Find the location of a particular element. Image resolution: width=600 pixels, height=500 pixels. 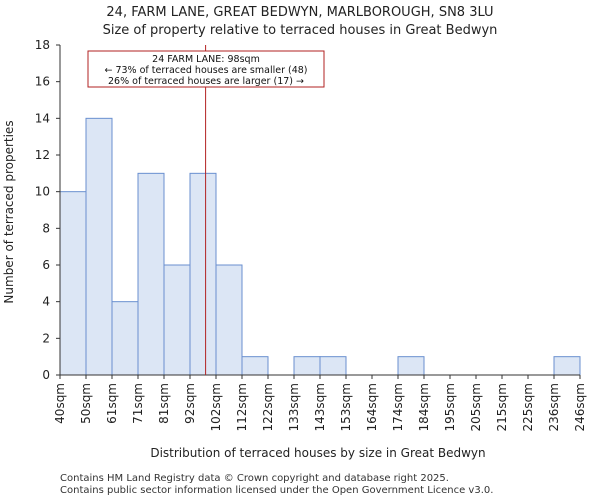

bar-40sqm is located at coordinates (73, 283).